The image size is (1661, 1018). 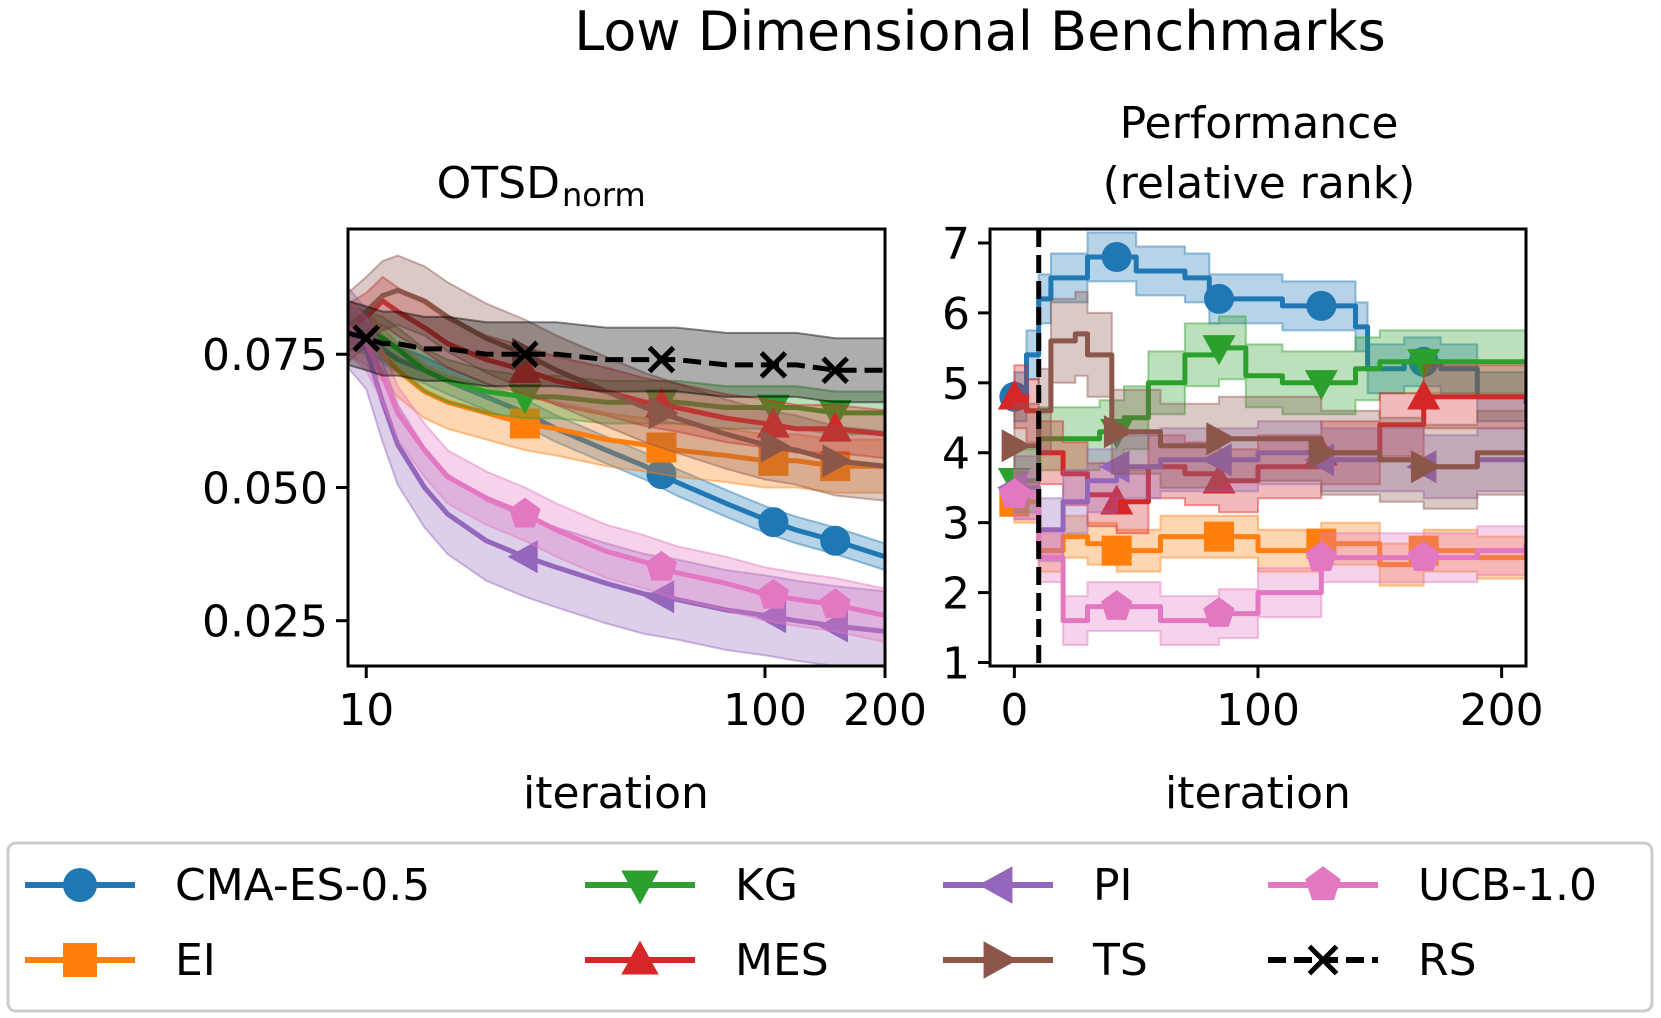 I want to click on panel-left-frame, so click(x=616, y=447).